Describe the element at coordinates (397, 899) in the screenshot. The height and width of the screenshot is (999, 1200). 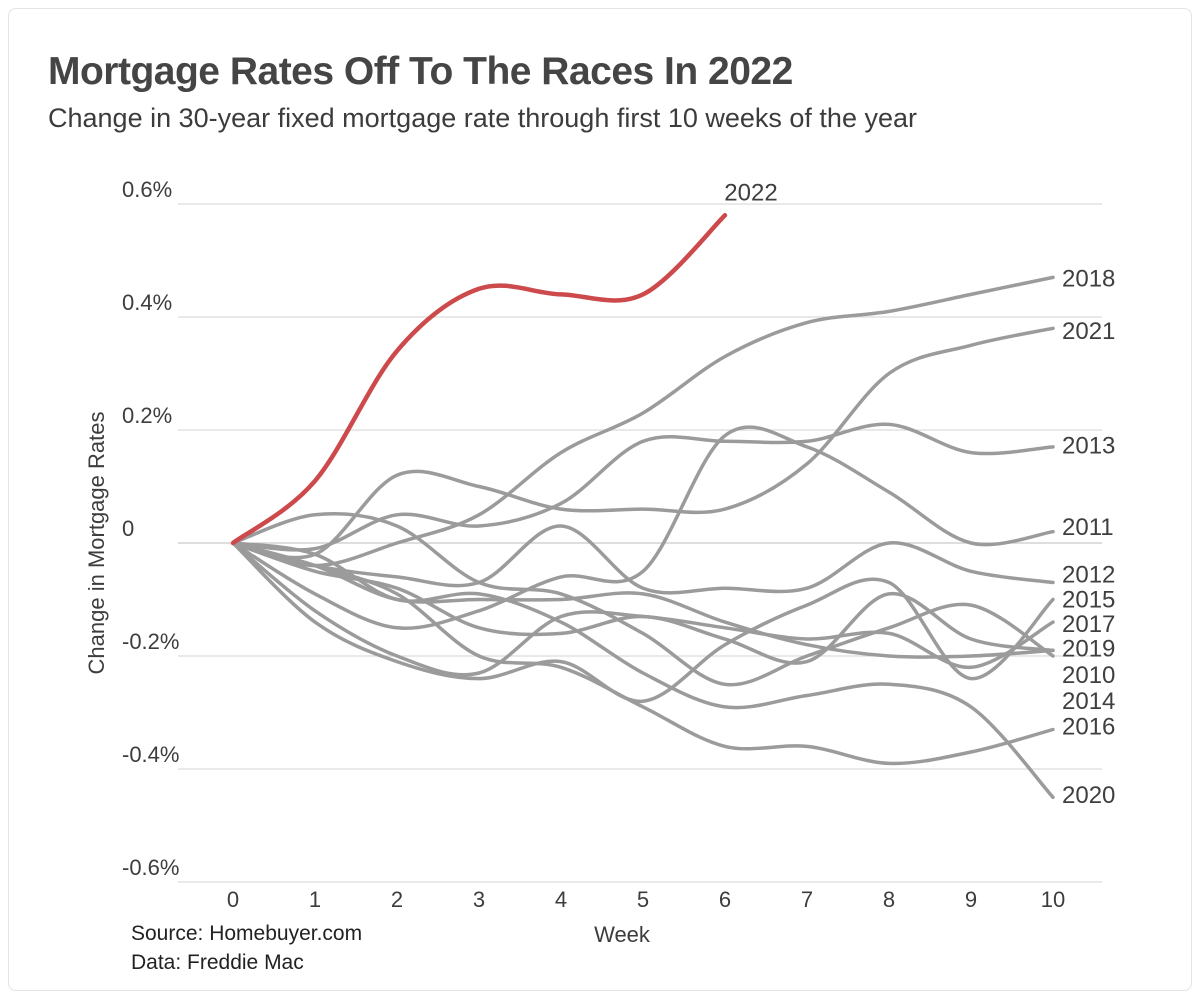
I see `x-tick-label: 2` at that location.